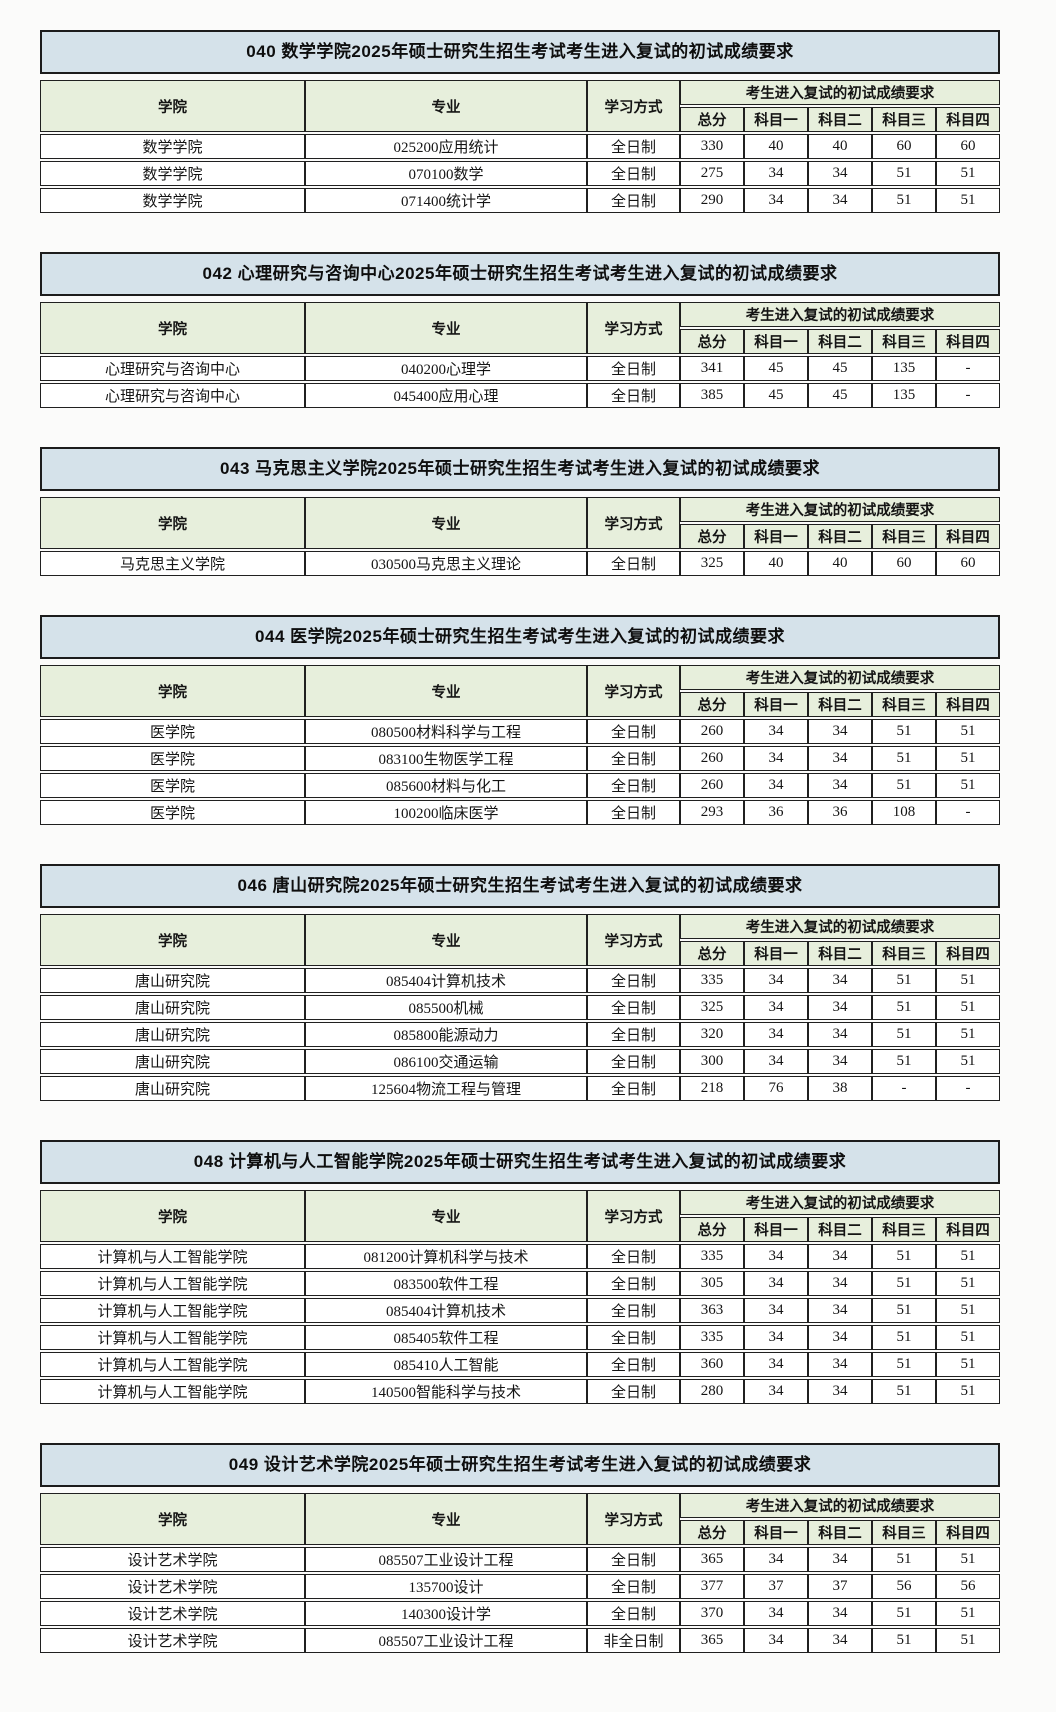  Describe the element at coordinates (446, 731) in the screenshot. I see `cell-major: 080500材料科学与工程` at that location.